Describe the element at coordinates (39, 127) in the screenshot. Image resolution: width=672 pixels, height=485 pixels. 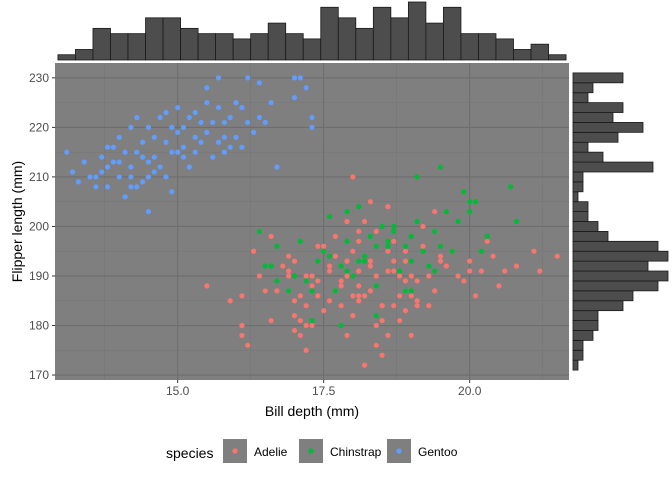
I see `y-tick-label: 220` at that location.